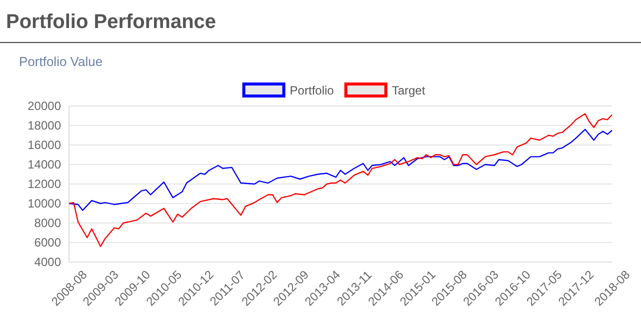 The image size is (641, 322). What do you see at coordinates (45, 164) in the screenshot?
I see `y-tick-label: 14000` at bounding box center [45, 164].